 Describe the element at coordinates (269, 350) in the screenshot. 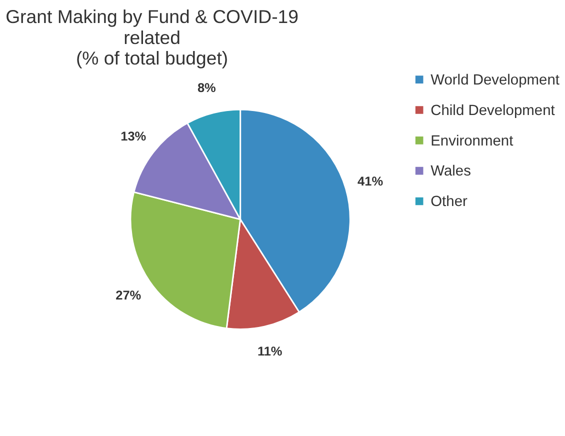

I see `data-label: 11%` at that location.